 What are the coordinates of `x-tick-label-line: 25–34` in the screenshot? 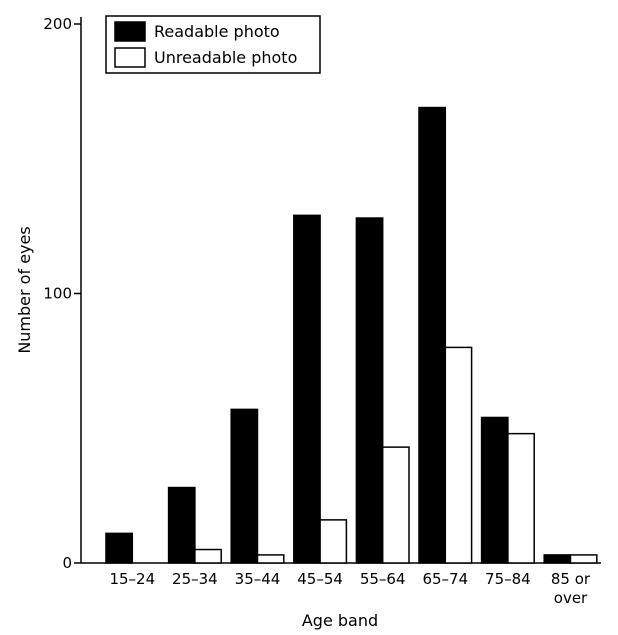 It's located at (195, 579).